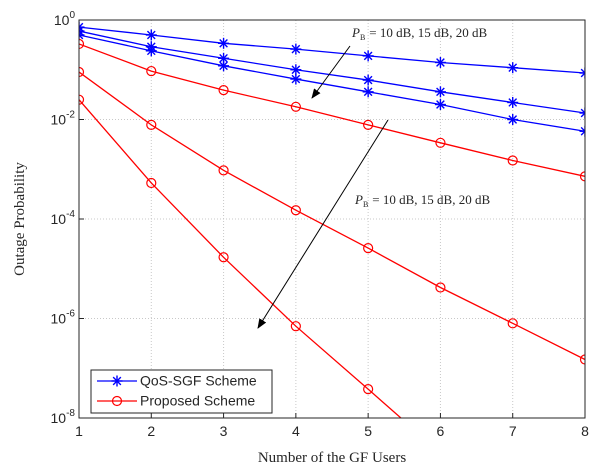 Image resolution: width=589 pixels, height=472 pixels. Describe the element at coordinates (224, 431) in the screenshot. I see `x-tick-label: 3` at that location.